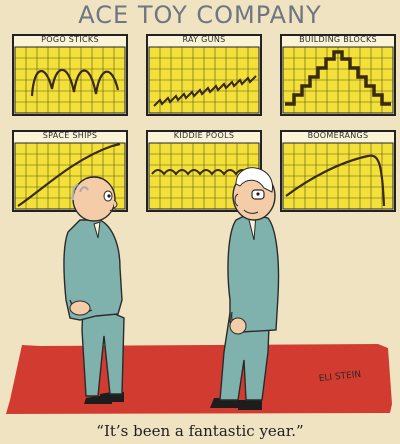 Image resolution: width=400 pixels, height=444 pixels. What do you see at coordinates (200, 15) in the screenshot?
I see `company-title: ACE TOY COMPANY` at bounding box center [200, 15].